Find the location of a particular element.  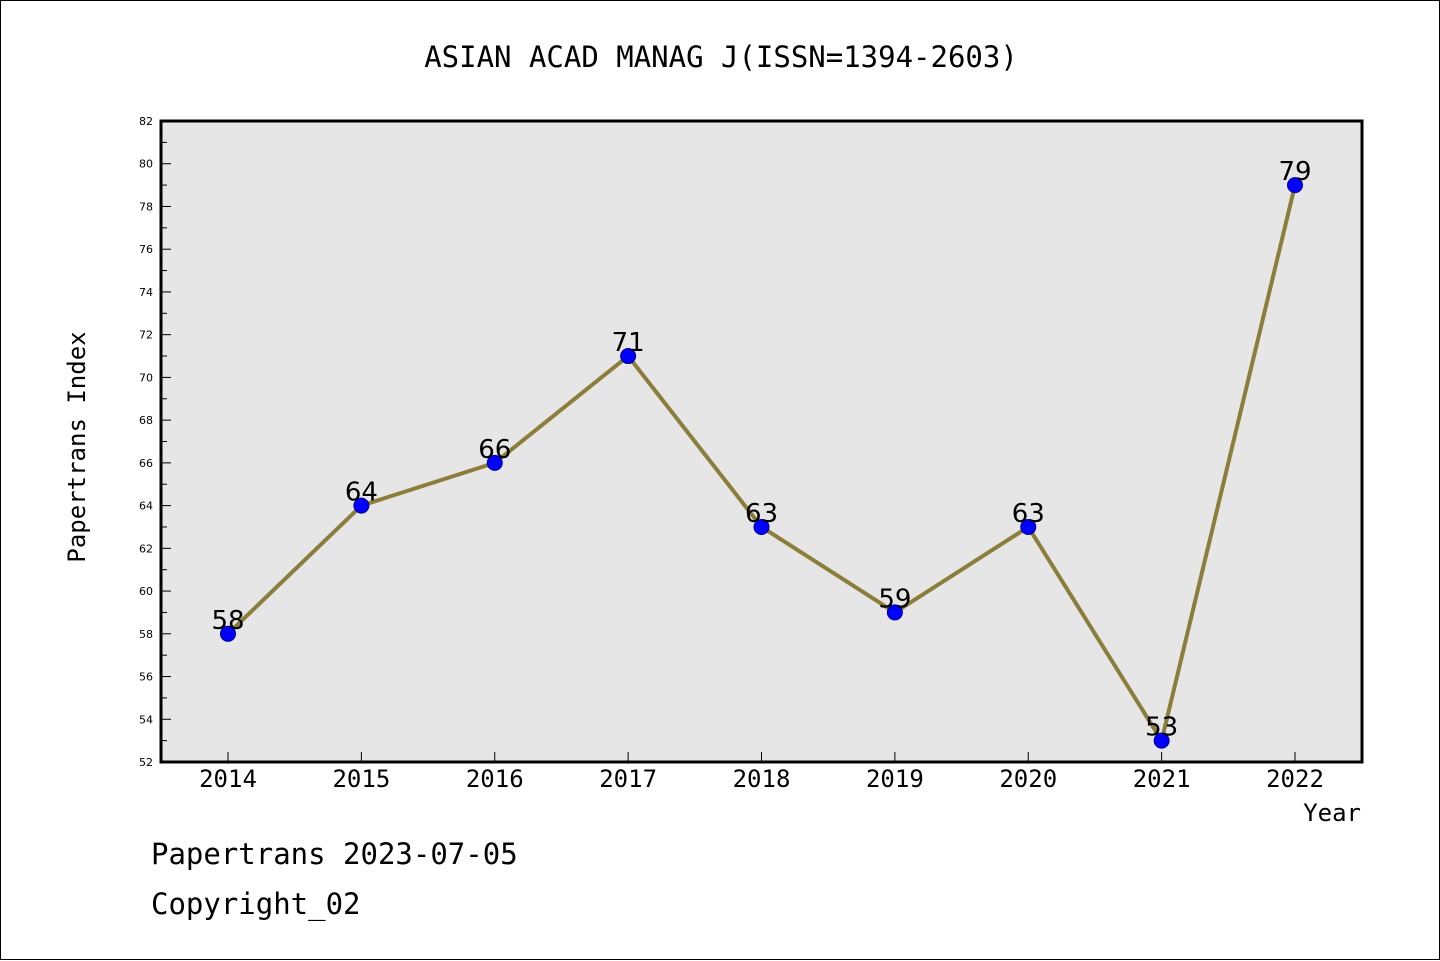

y-tick-label: 68 is located at coordinates (146, 420).